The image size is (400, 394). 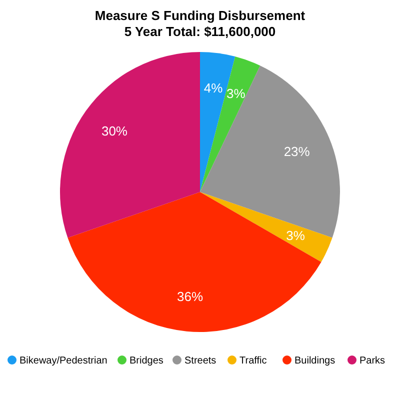 What do you see at coordinates (147, 361) in the screenshot?
I see `legend-label: Bridges` at bounding box center [147, 361].